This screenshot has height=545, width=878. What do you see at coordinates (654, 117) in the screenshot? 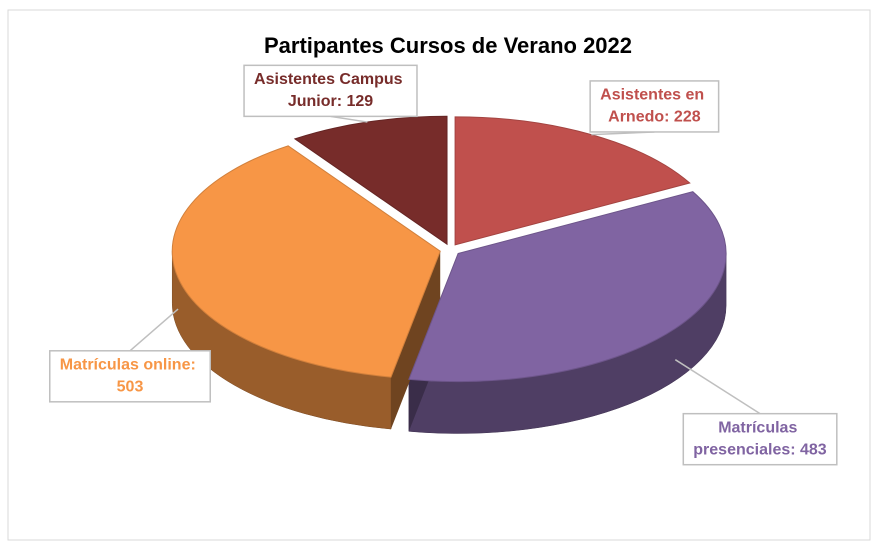
I see `data-label-line: Arnedo: 228` at bounding box center [654, 117].